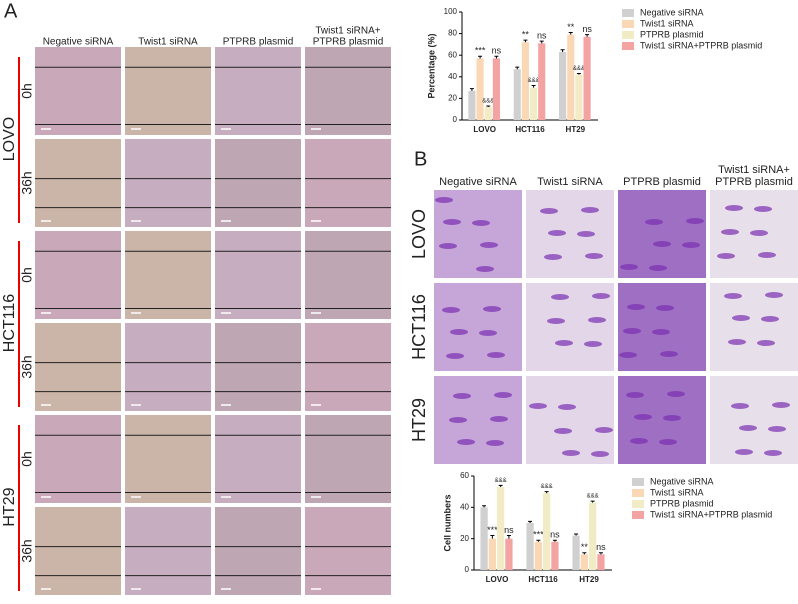 The width and height of the screenshot is (798, 604). What do you see at coordinates (701, 45) in the screenshot?
I see `legend-label: Twist1 siRNA+PTPRB plasmid` at bounding box center [701, 45].